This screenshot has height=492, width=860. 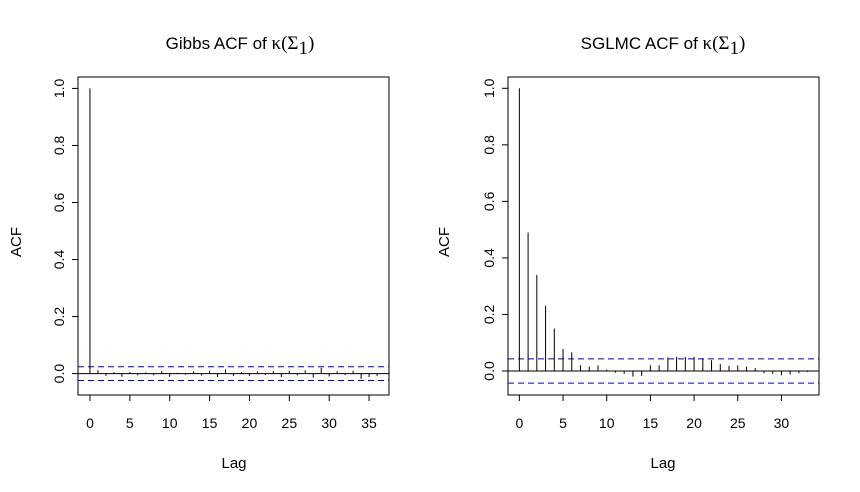 What do you see at coordinates (250, 423) in the screenshot?
I see `gibbs-x-tick-label: 20` at bounding box center [250, 423].